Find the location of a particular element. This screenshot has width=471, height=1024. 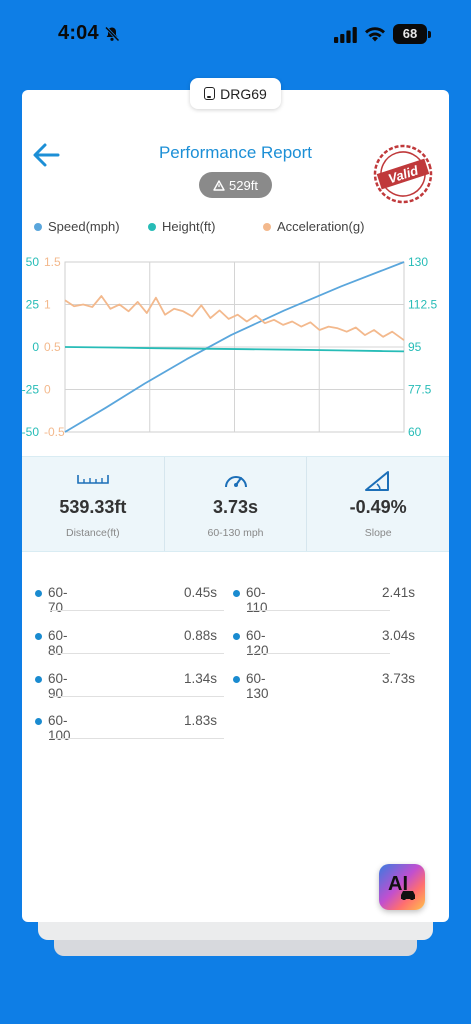

stat-value: -0.49% is located at coordinates (378, 507).